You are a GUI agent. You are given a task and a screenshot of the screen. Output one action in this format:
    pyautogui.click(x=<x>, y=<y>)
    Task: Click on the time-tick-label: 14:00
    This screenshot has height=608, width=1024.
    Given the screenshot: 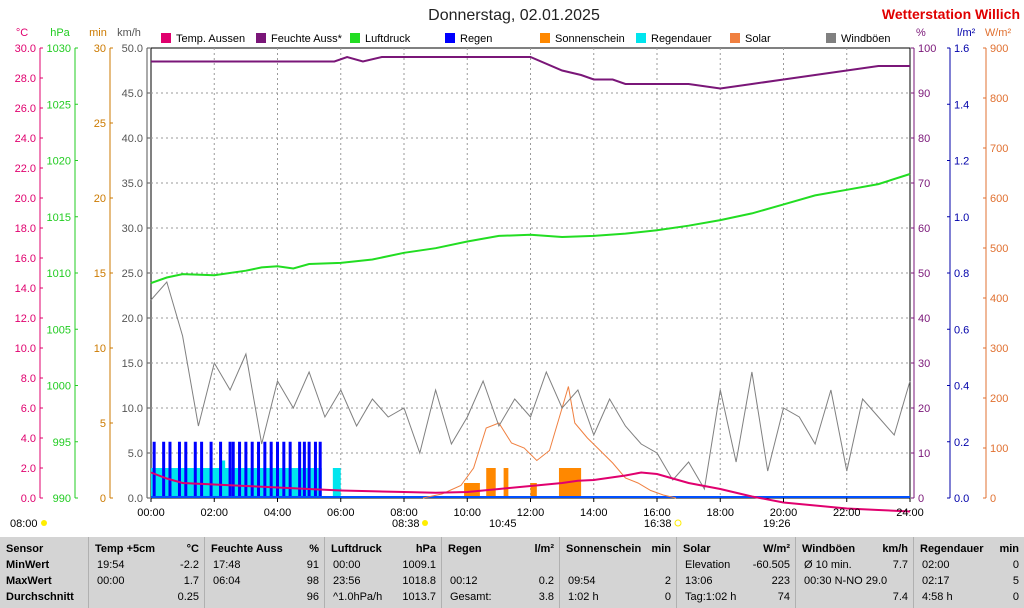 What is the action you would take?
    pyautogui.click(x=594, y=513)
    